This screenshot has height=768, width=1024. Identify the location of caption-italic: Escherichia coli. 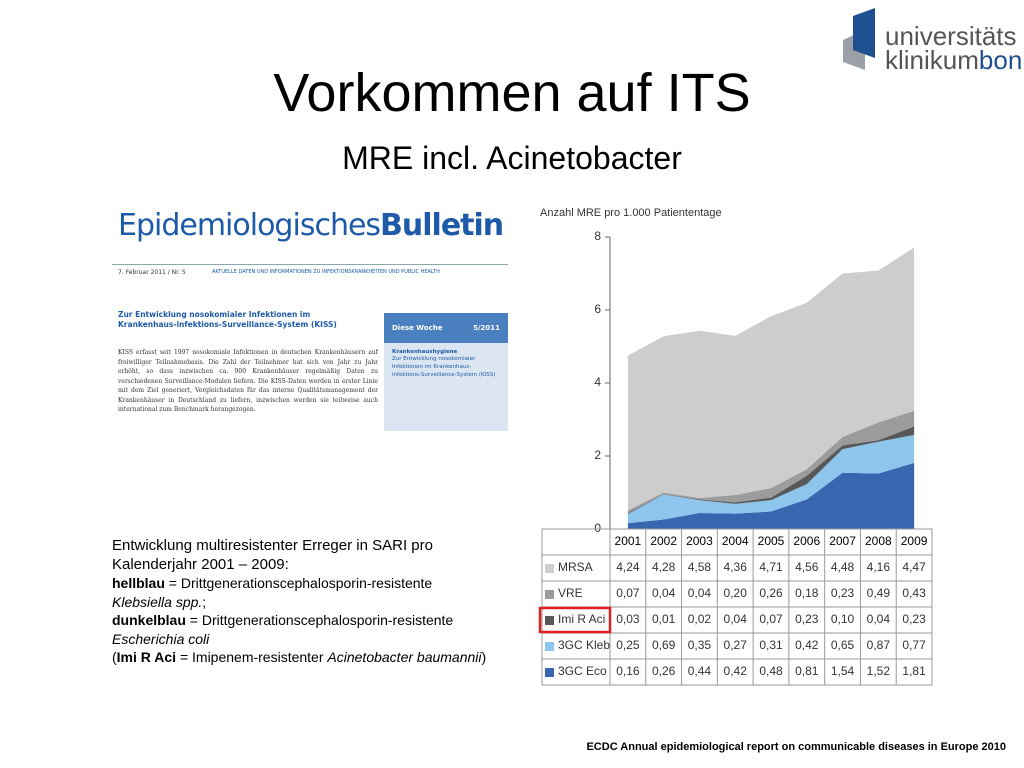
(161, 638).